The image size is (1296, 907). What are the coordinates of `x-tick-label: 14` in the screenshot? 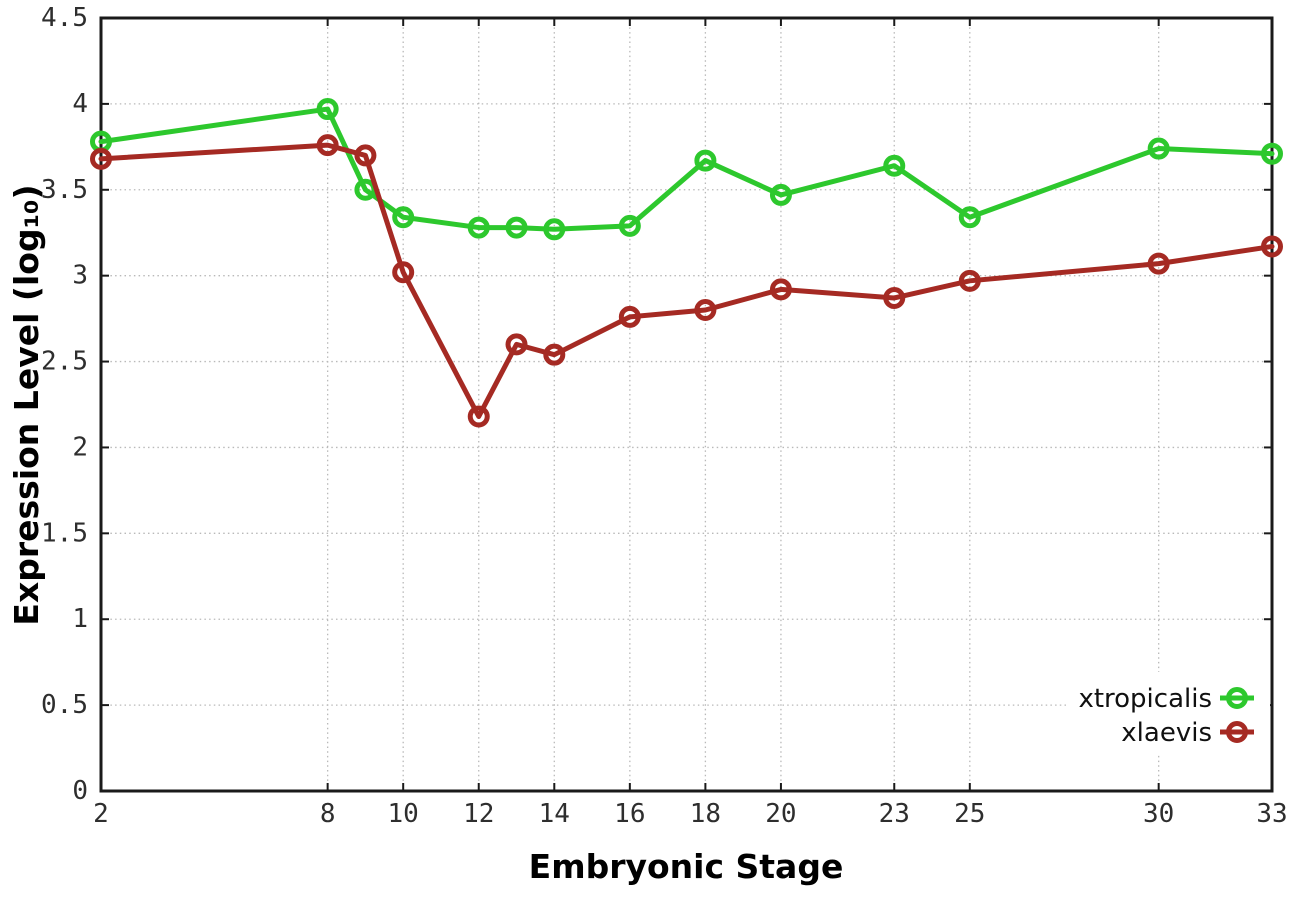 It's located at (554, 814).